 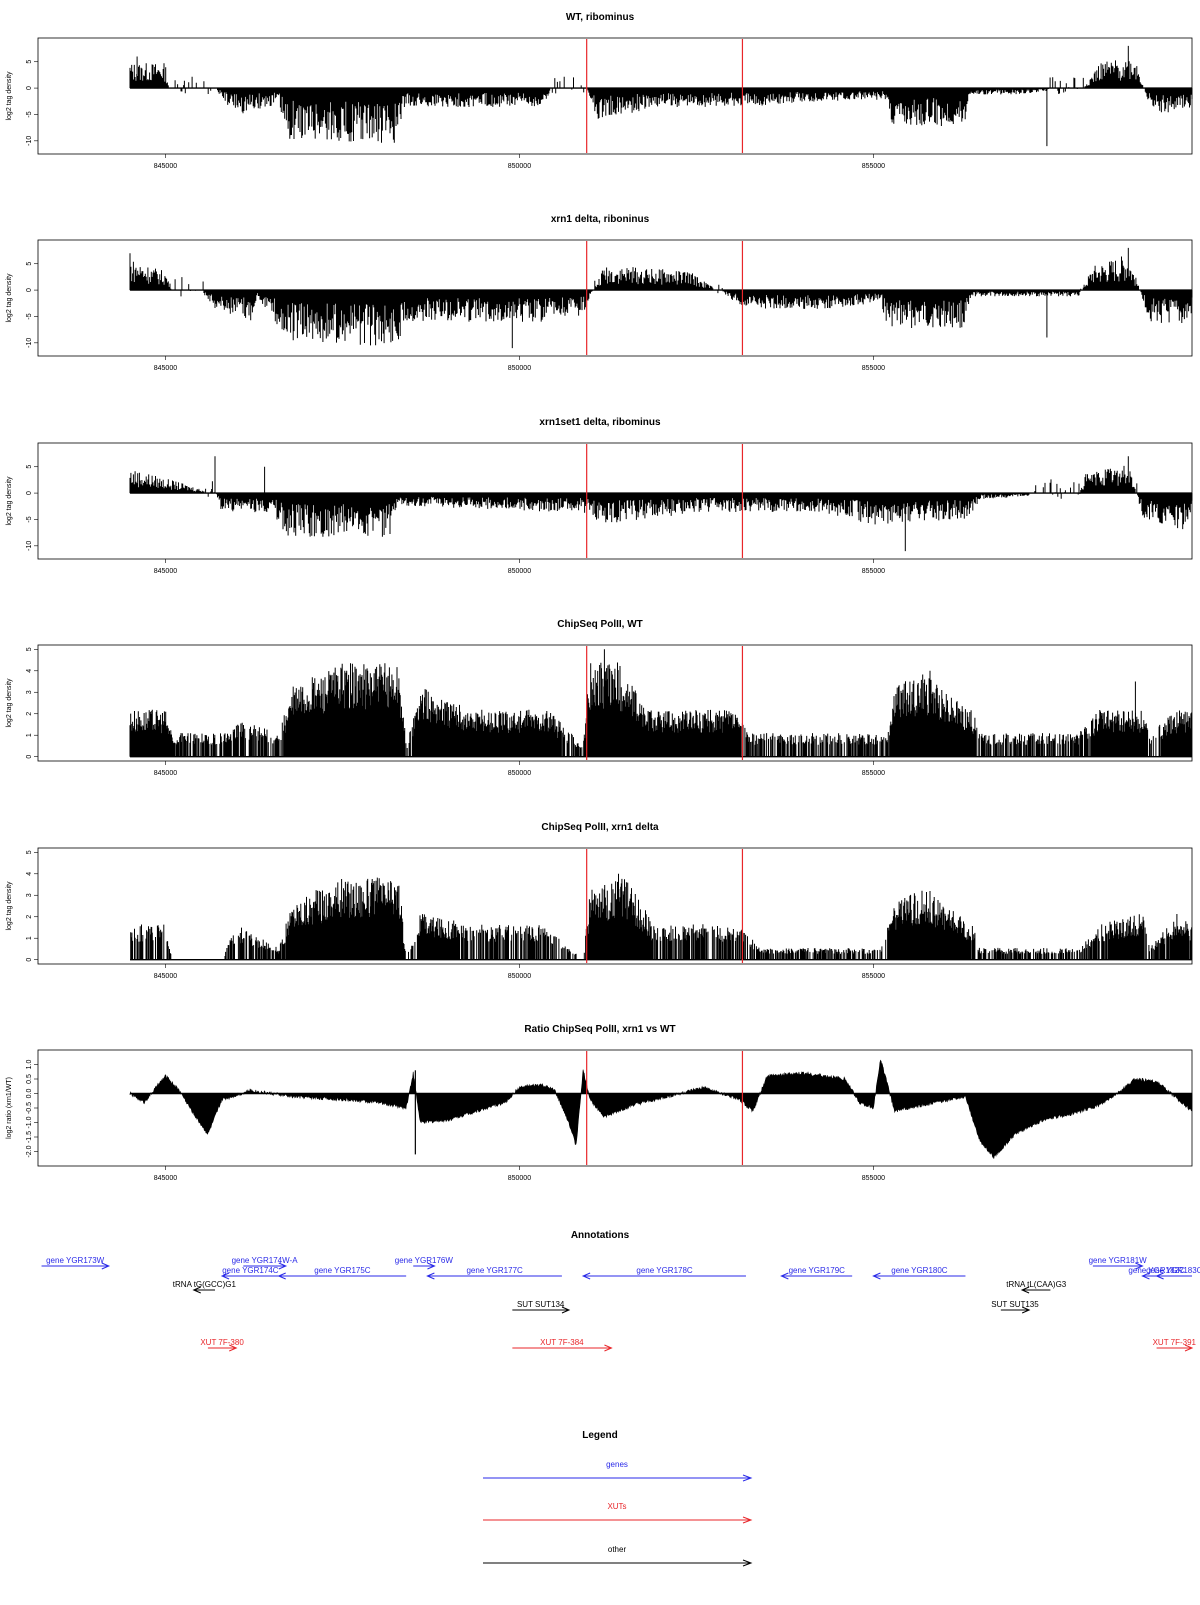 What do you see at coordinates (29, 1137) in the screenshot?
I see `y-tick-label: -1.5` at bounding box center [29, 1137].